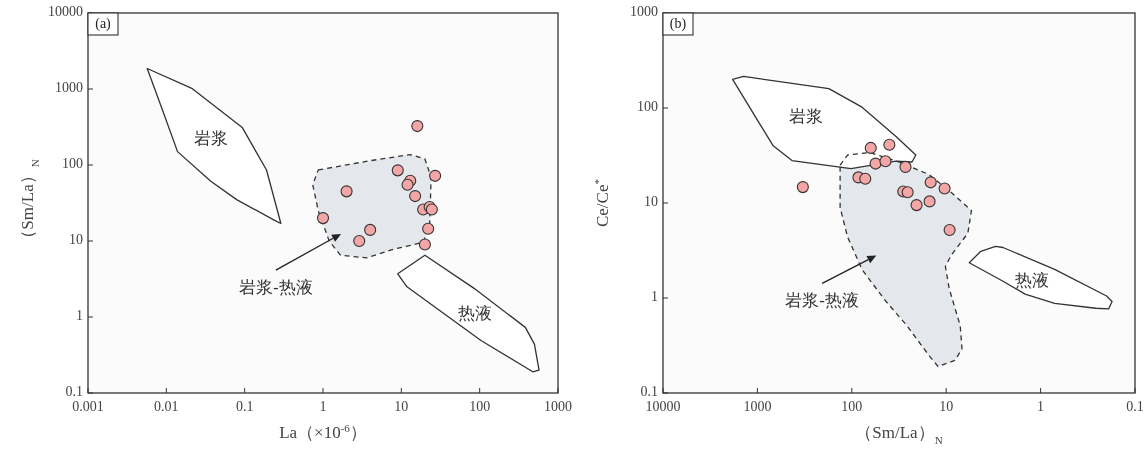 Image resolution: width=1146 pixels, height=450 pixels. I want to click on x-tick-label: 0.01, so click(166, 406).